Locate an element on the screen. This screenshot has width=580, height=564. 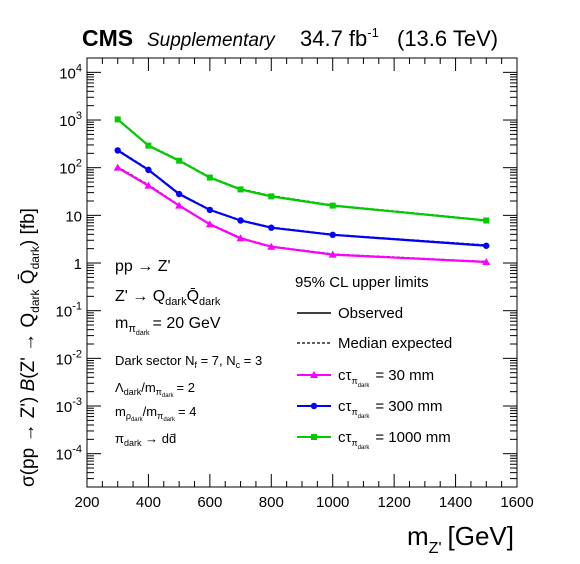
annotation-pion-decay: πdark → dd̄ is located at coordinates (145, 439).